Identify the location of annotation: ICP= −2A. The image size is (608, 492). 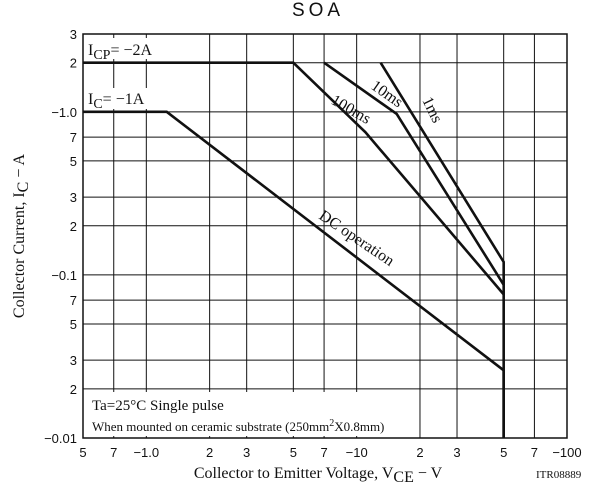
(120, 52).